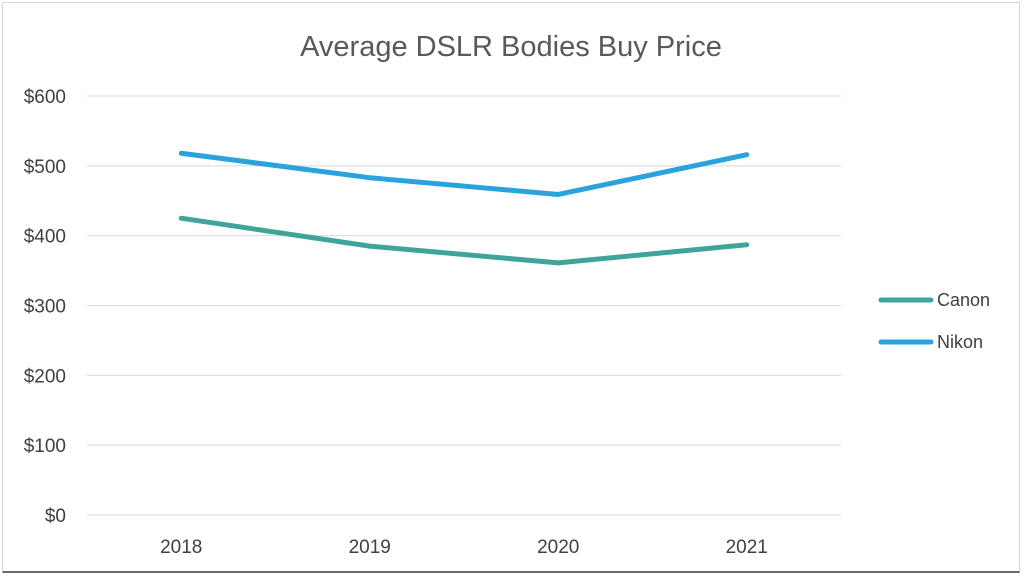 Image resolution: width=1024 pixels, height=577 pixels. Describe the element at coordinates (558, 547) in the screenshot. I see `x-tick-label: 2020` at that location.